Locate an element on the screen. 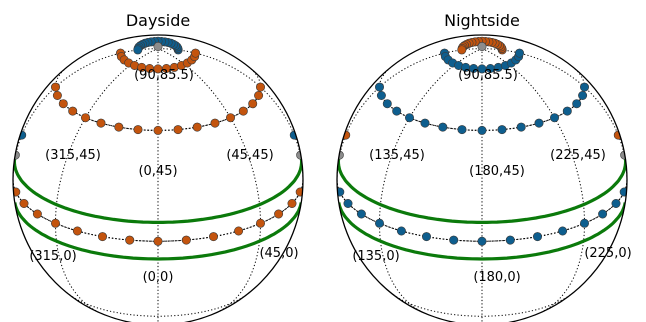 The width and height of the screenshot is (646, 322). label-low-left: (135,0) is located at coordinates (375, 256).